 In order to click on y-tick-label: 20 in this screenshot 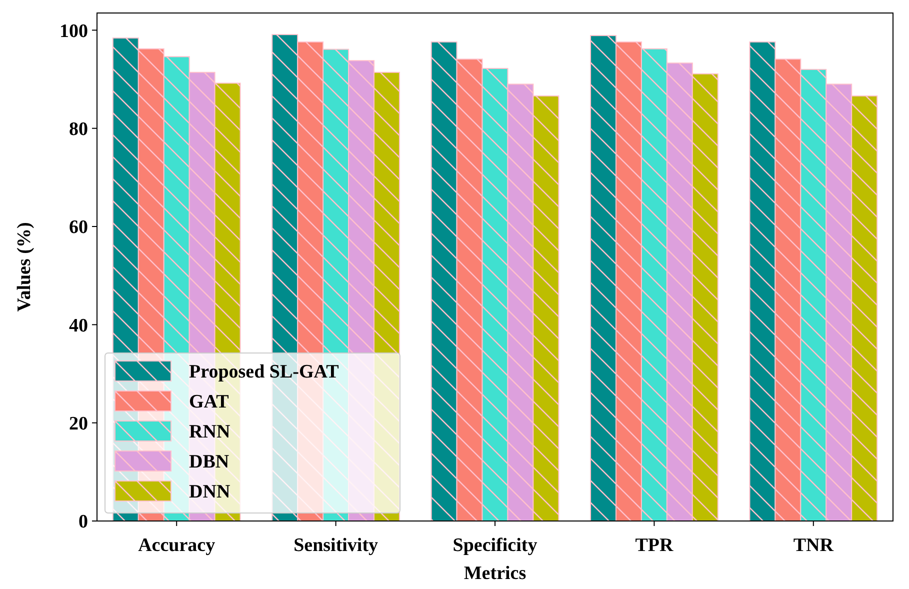, I will do `click(78, 423)`.